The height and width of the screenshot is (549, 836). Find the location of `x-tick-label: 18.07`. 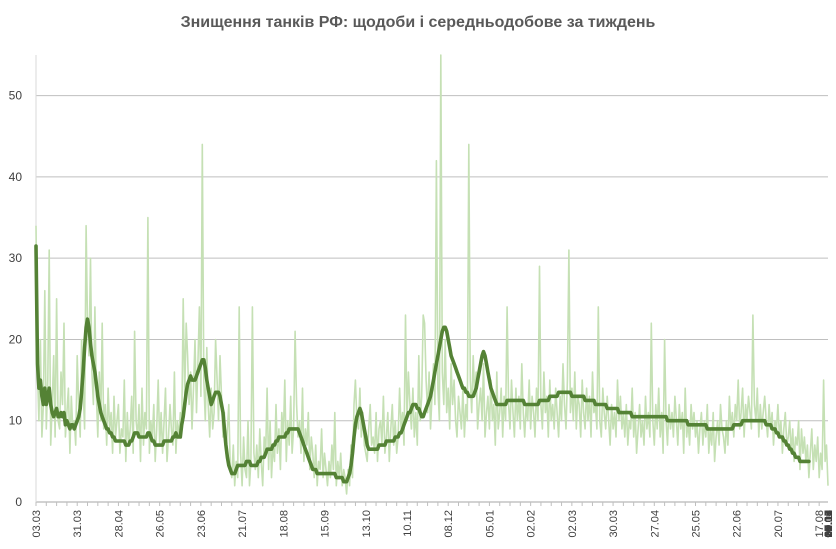

x-tick-label: 18.07 is located at coordinates (829, 524).